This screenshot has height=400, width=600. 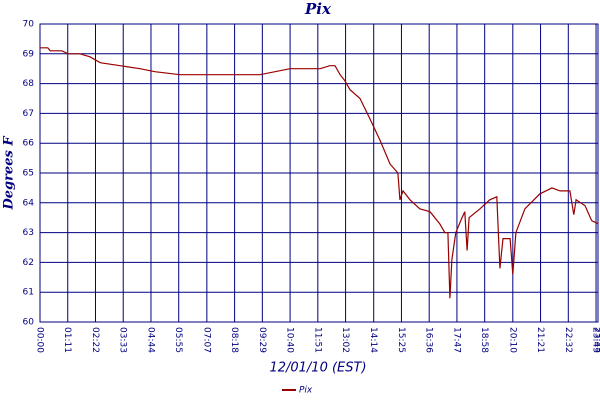 I want to click on y-tick-label: 61, so click(x=28, y=293).